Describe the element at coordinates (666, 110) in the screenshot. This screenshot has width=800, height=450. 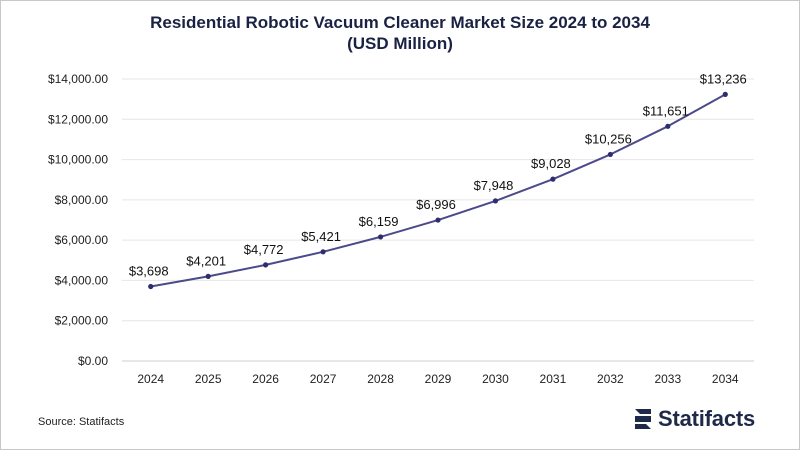
I see `data-label: $11,651` at that location.